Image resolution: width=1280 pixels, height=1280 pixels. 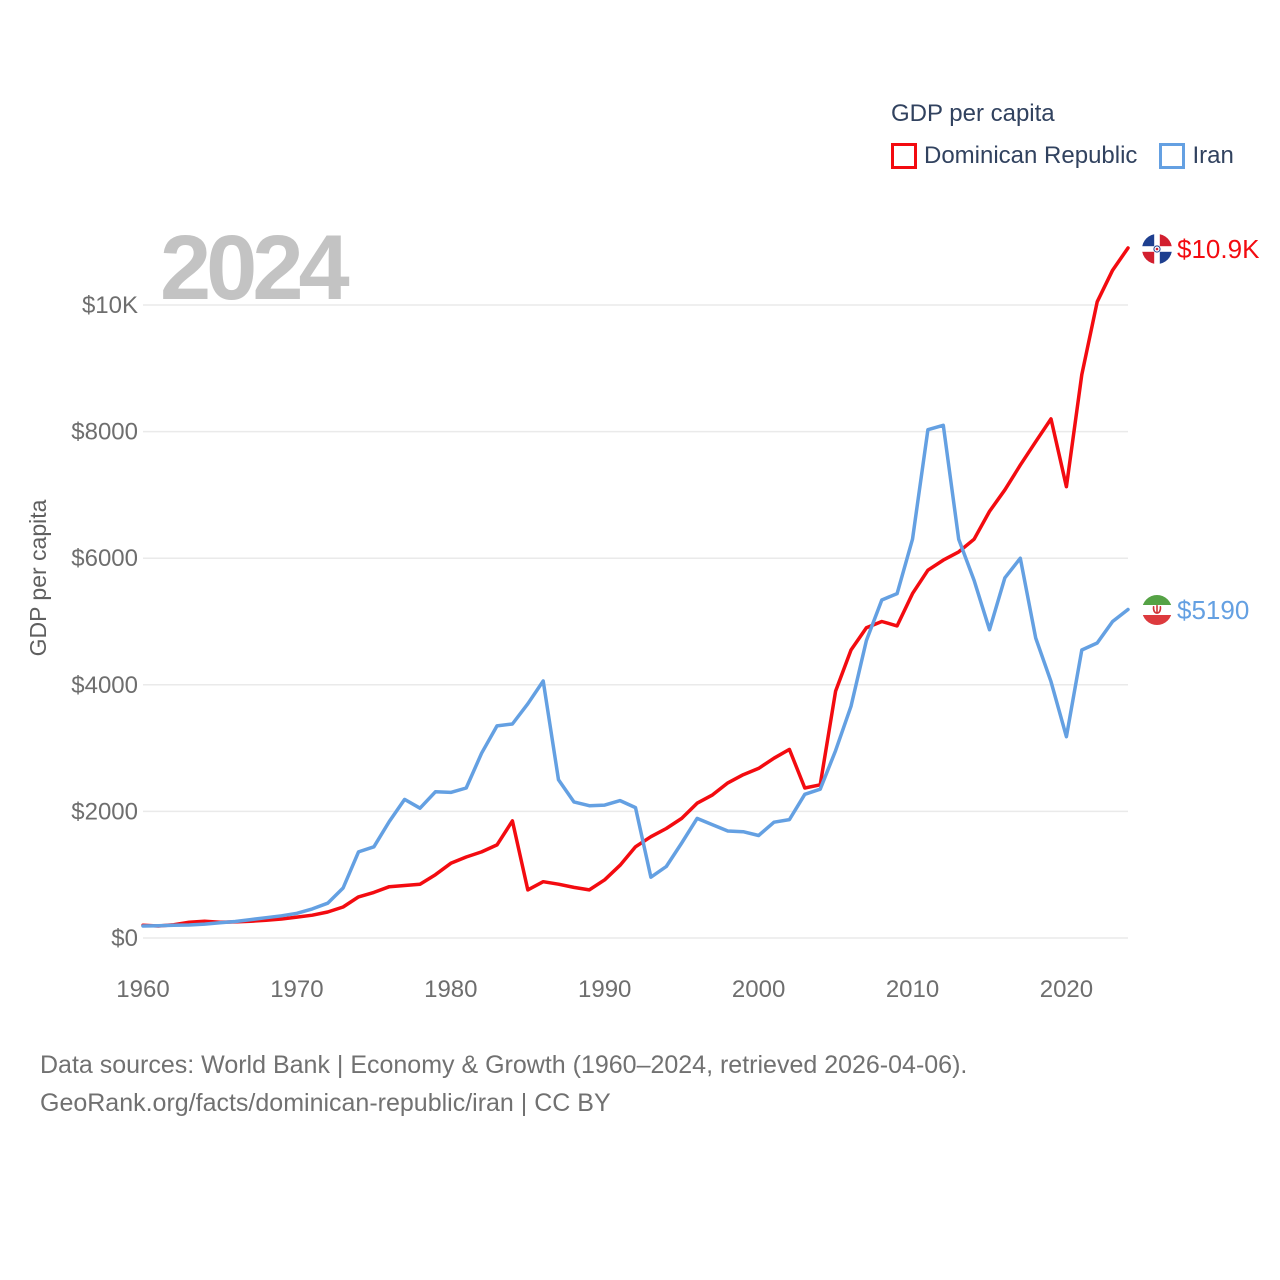 I want to click on x-tick-label: 1990, so click(x=604, y=989).